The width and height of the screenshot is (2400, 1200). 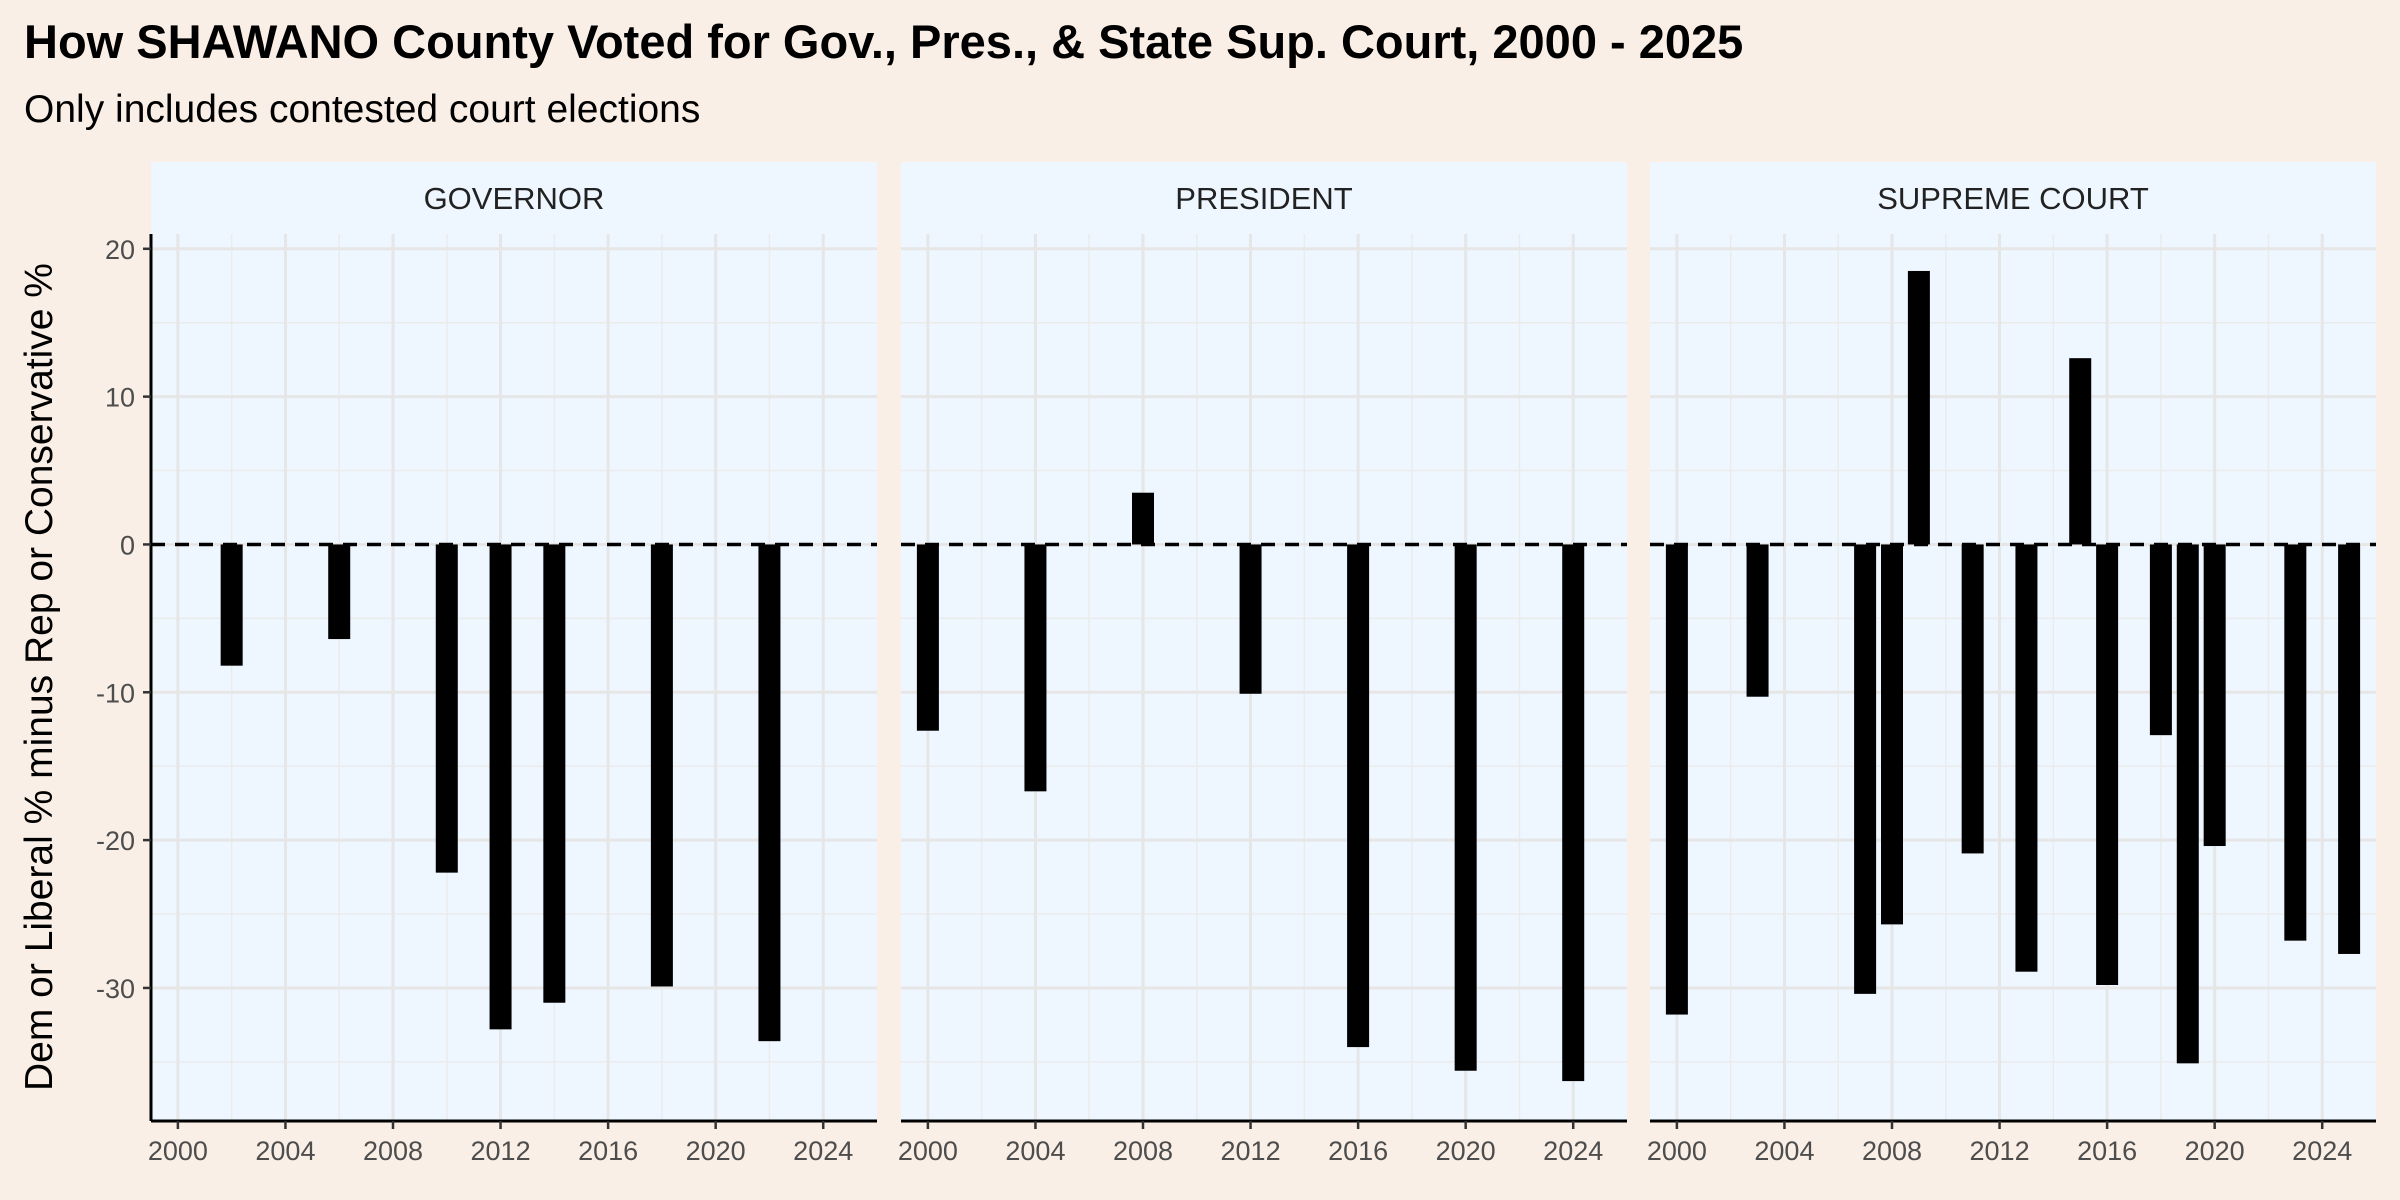 What do you see at coordinates (1972, 699) in the screenshot?
I see `bar-supreme-court-2011` at bounding box center [1972, 699].